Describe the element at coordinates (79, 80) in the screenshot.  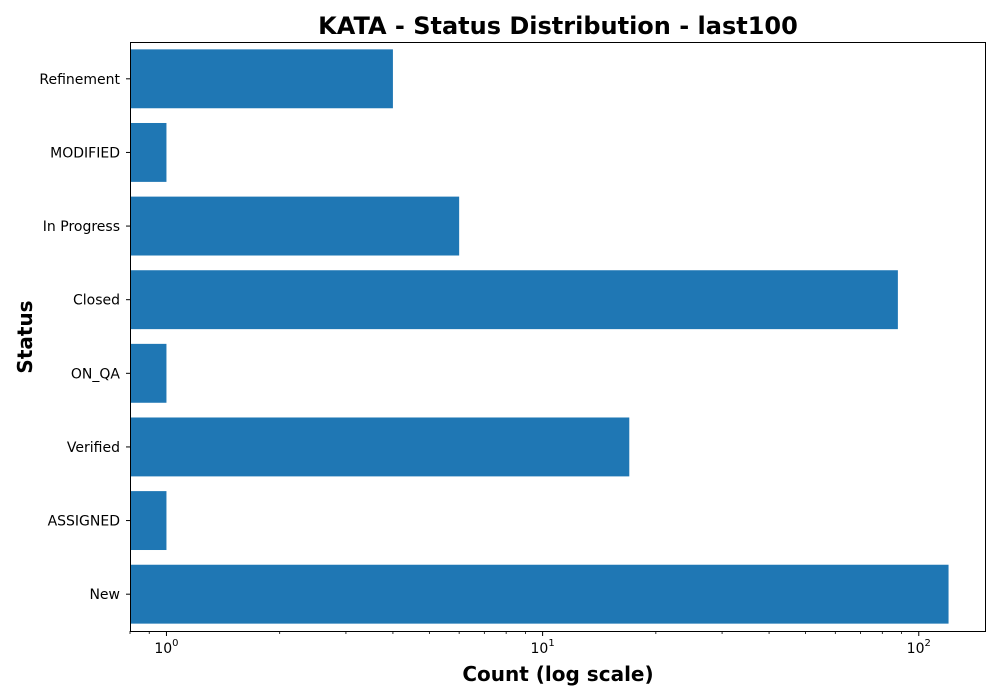
I see `y-tick-label: Refinement` at that location.